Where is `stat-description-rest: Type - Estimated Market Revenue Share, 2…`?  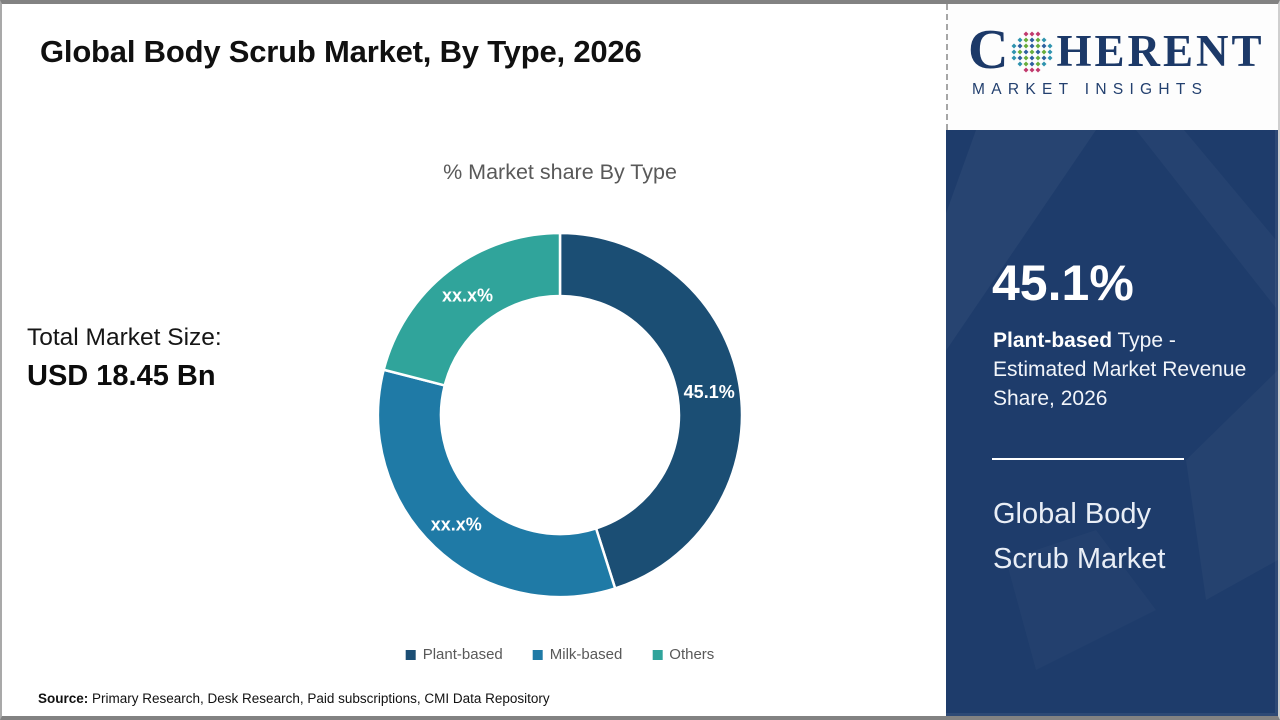 stat-description-rest: Type - Estimated Market Revenue Share, 2… is located at coordinates (1120, 369).